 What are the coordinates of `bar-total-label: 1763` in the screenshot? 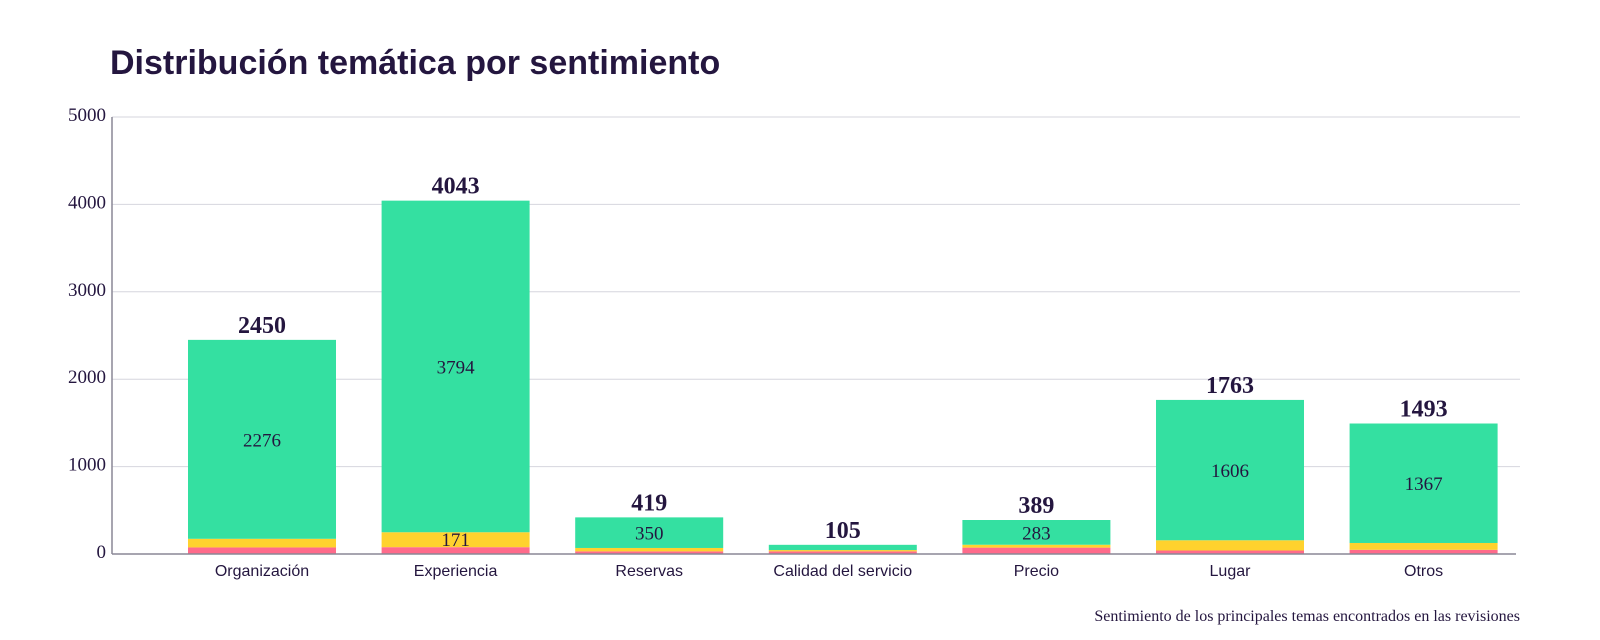 It's located at (1230, 386).